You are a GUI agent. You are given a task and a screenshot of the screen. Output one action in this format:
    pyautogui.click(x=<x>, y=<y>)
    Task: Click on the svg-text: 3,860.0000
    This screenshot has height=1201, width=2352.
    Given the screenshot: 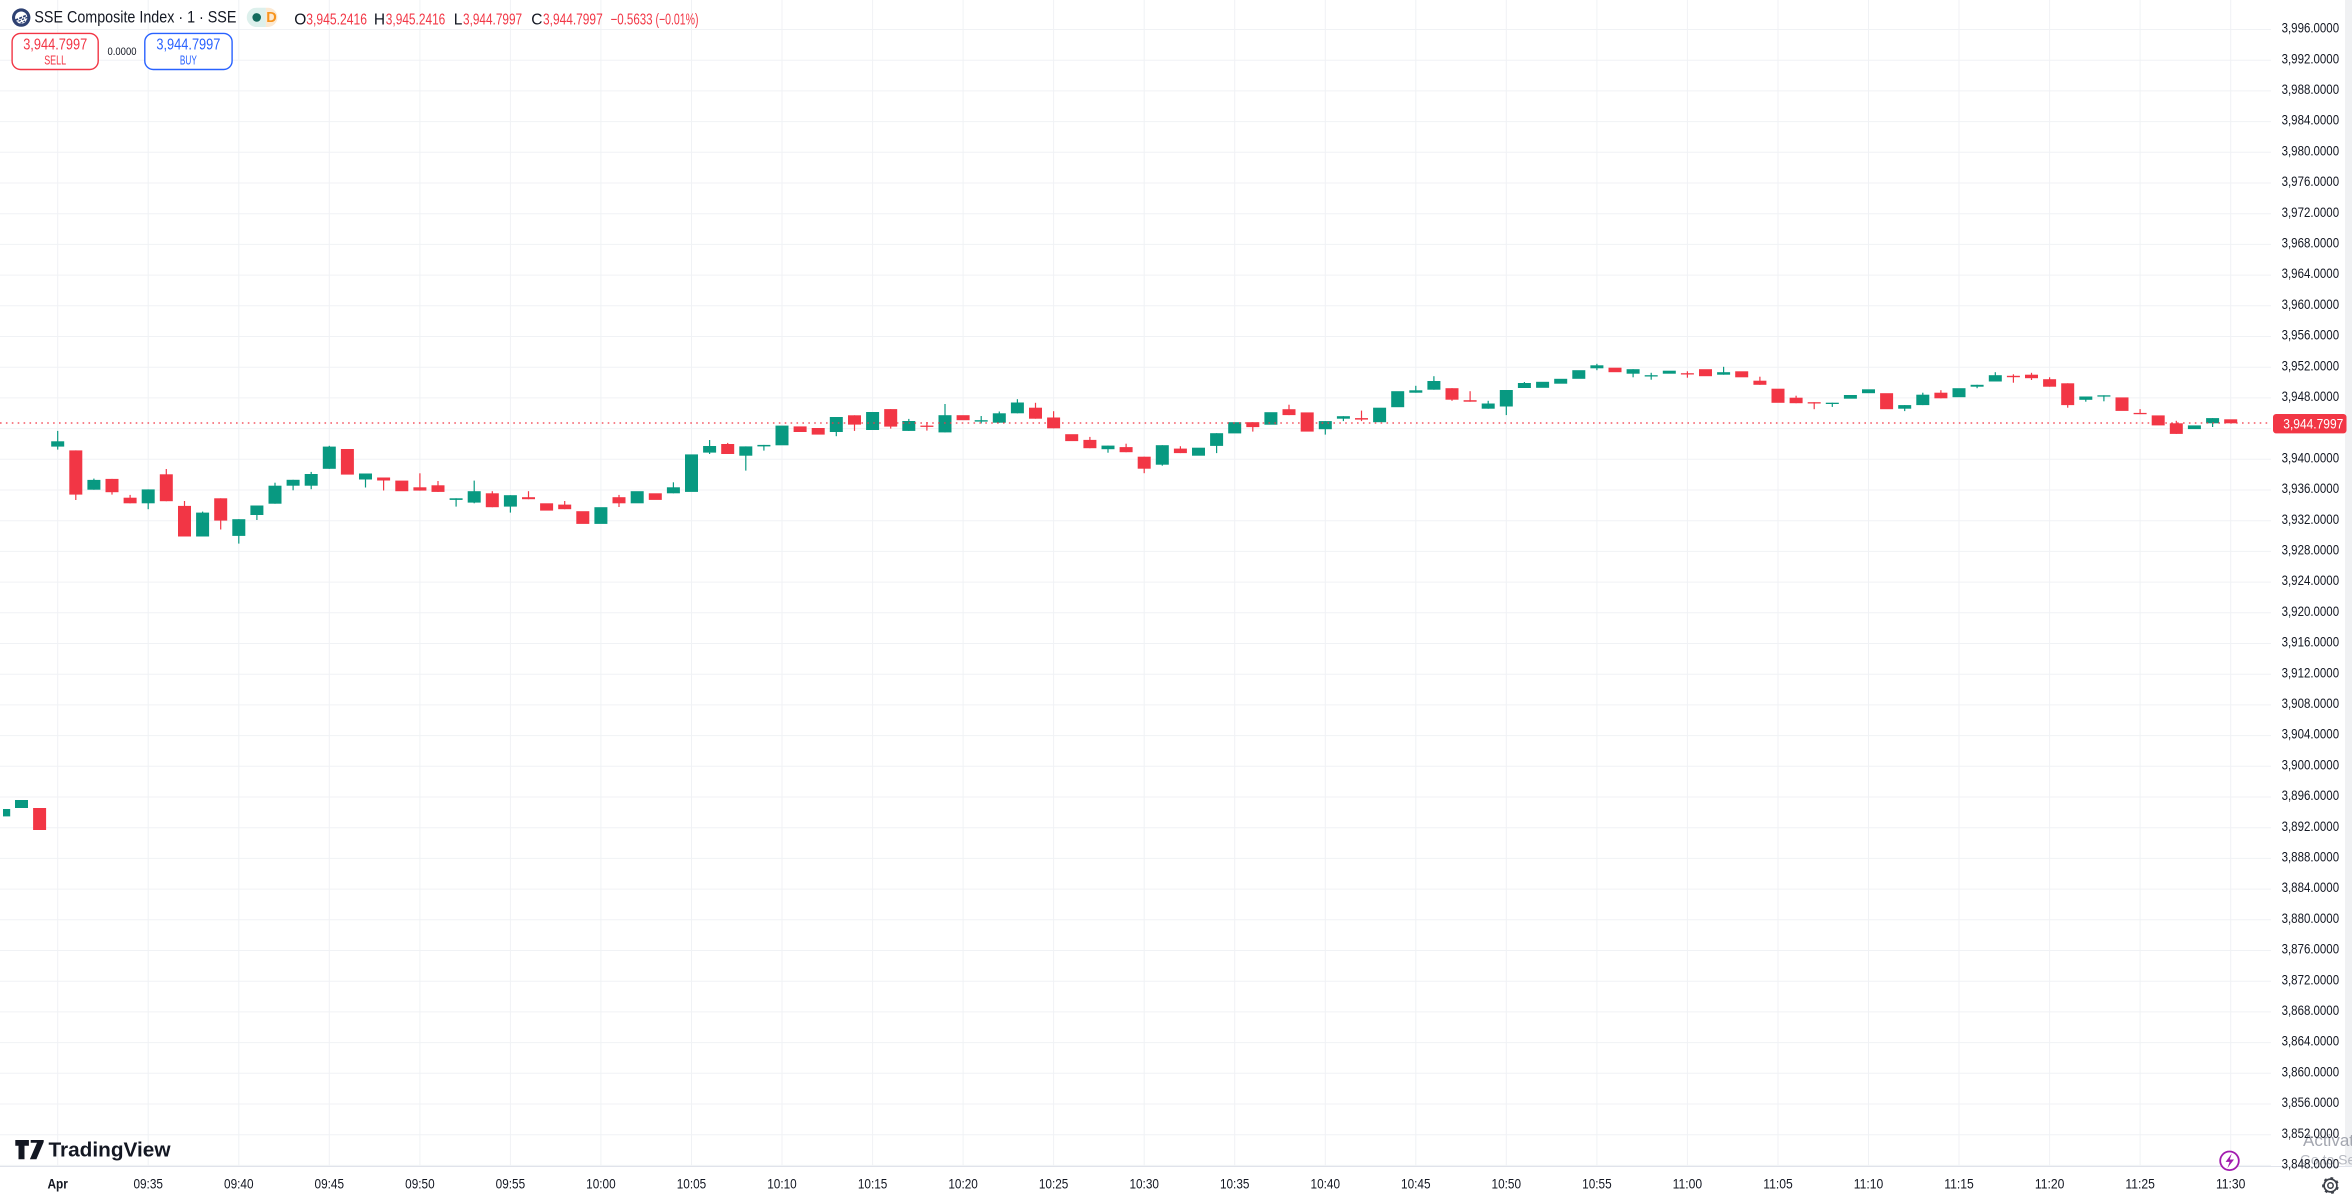 What is the action you would take?
    pyautogui.click(x=2311, y=1071)
    